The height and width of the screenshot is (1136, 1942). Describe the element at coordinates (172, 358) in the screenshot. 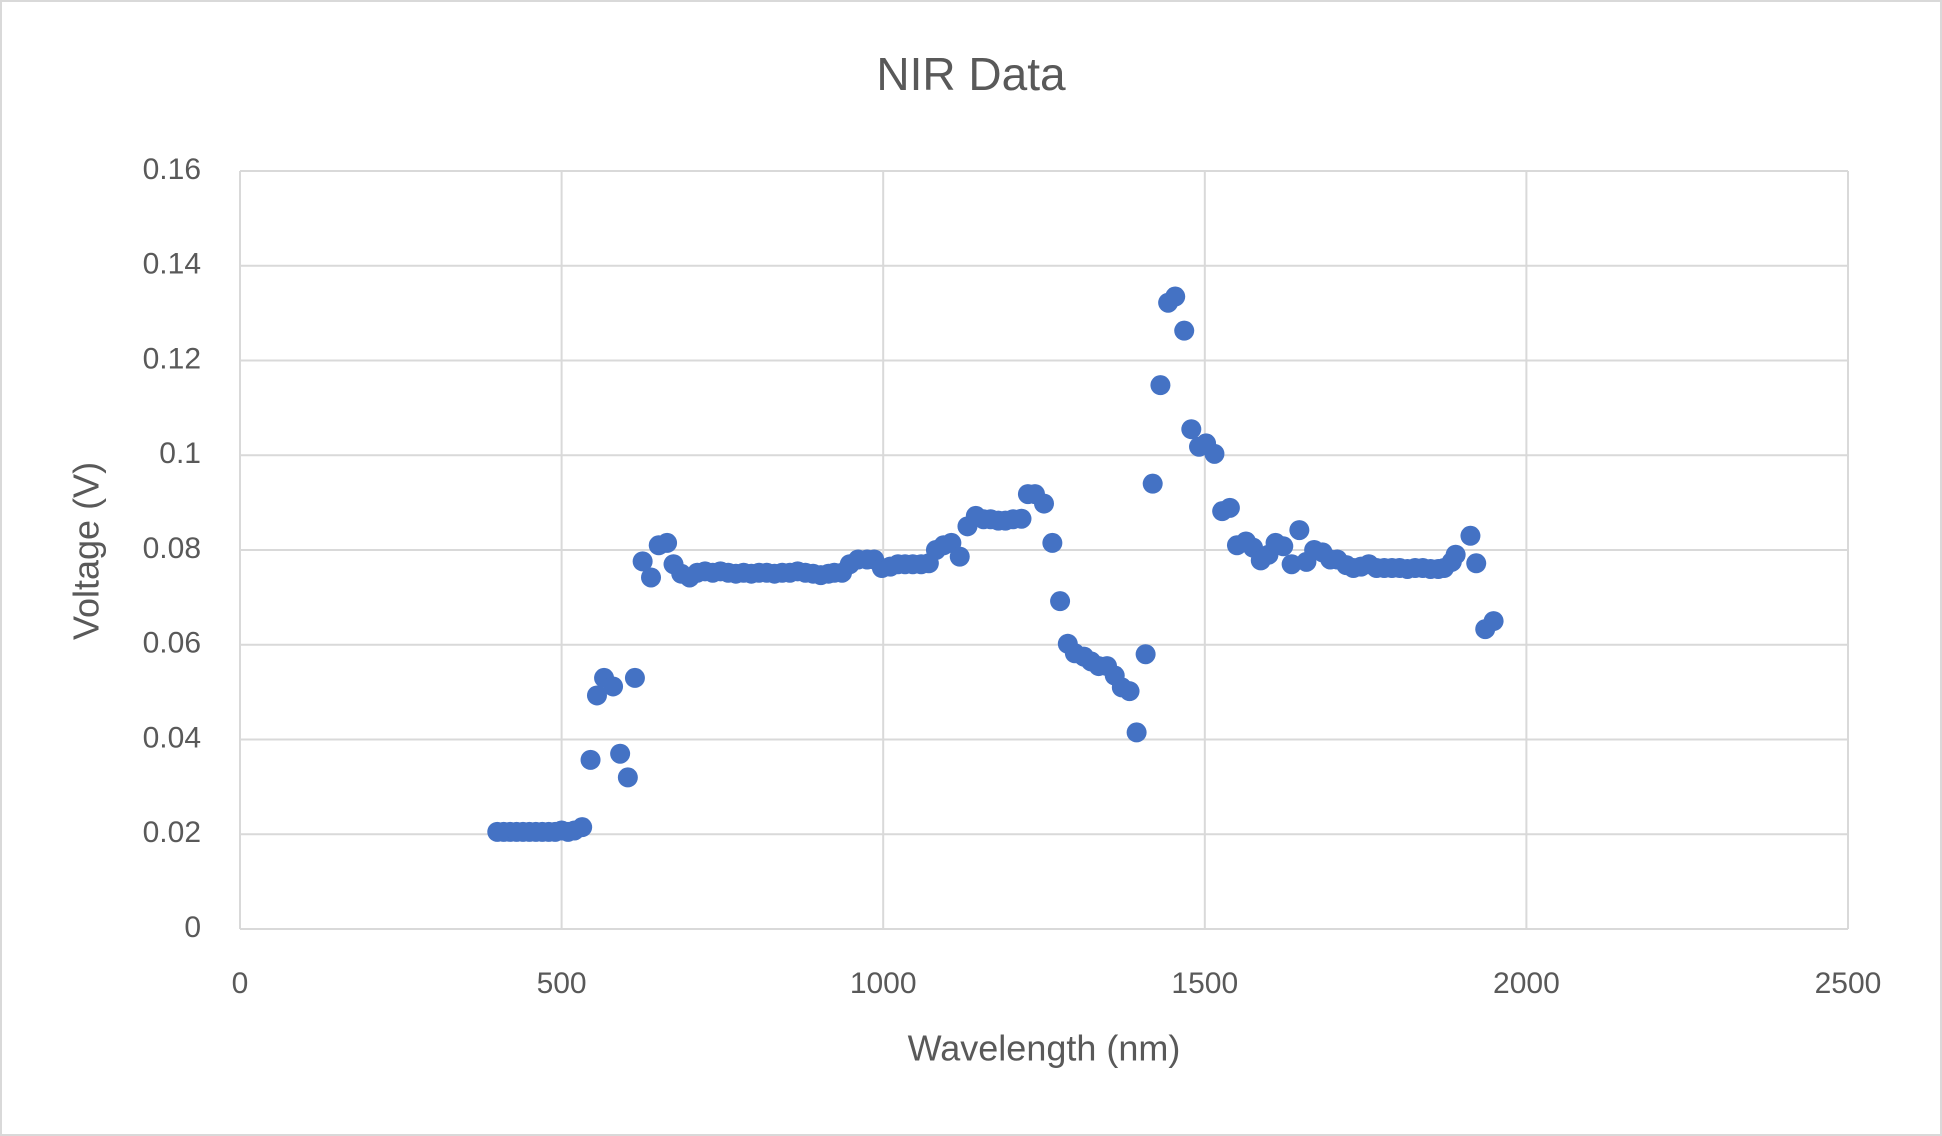

I see `y-tick-label: 0.12` at that location.